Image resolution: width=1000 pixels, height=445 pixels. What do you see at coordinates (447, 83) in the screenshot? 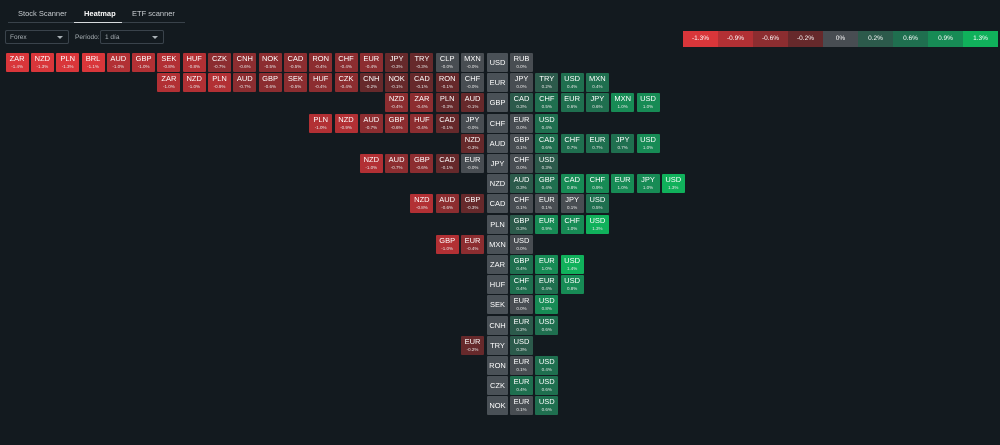
I see `pair-cell: RON -0.1%` at bounding box center [447, 83].